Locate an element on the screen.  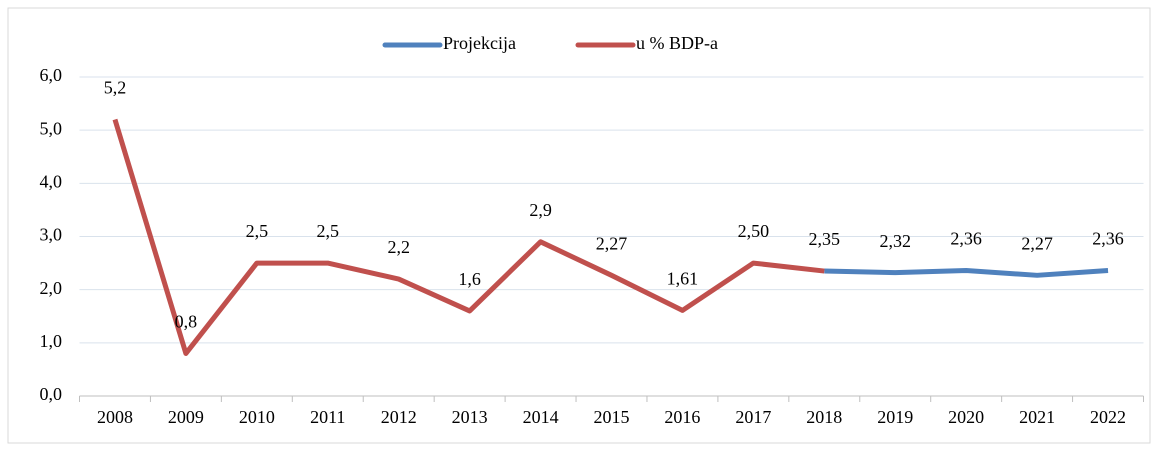
data-label: 2,9 is located at coordinates (540, 210).